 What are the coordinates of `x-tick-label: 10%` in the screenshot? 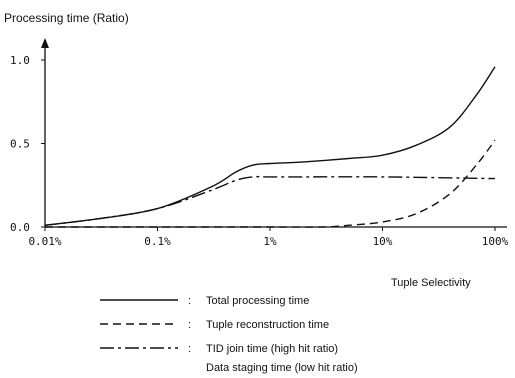 It's located at (383, 241).